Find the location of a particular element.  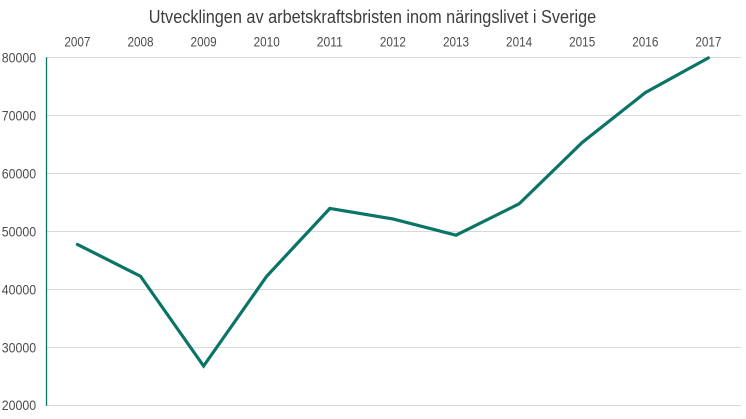

y-axis-labels: 80000 70000 60000 50000 40000 30000 20000 is located at coordinates (19, 232).